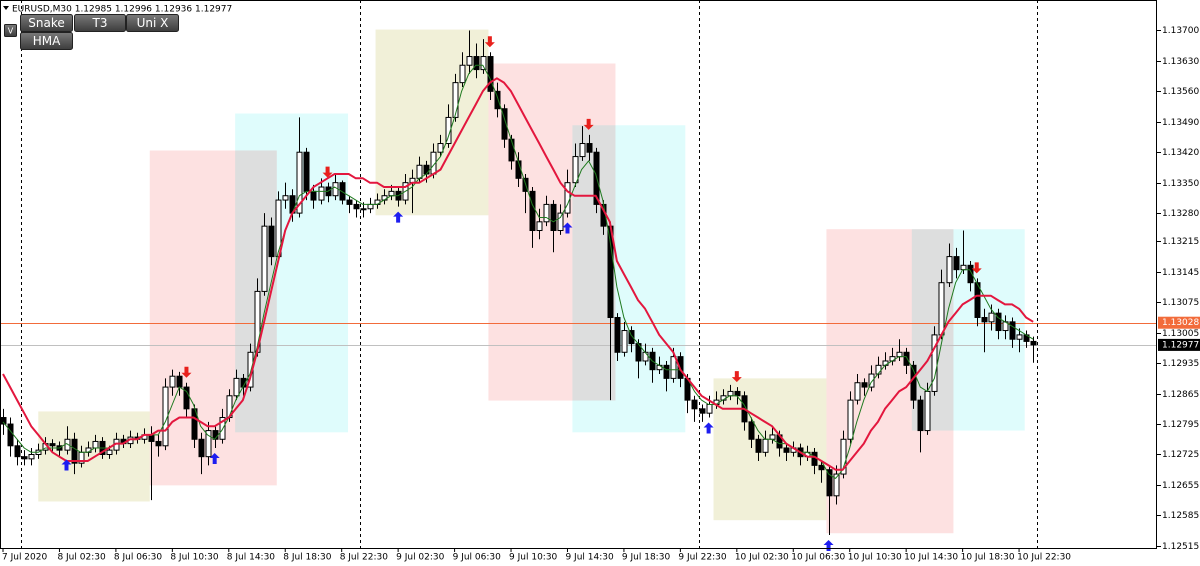 This screenshot has width=1200, height=566. I want to click on unix-button: Uni X, so click(152, 23).